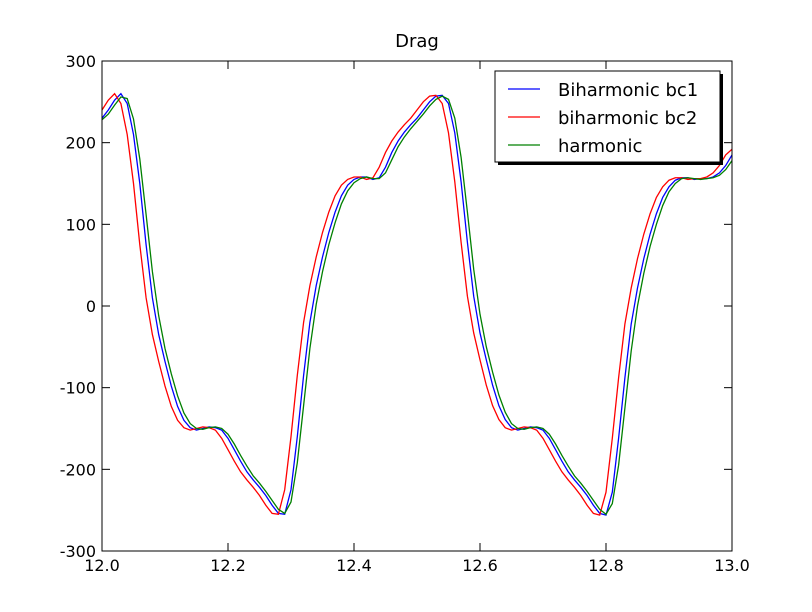  What do you see at coordinates (80, 61) in the screenshot?
I see `y-tick-label: 300` at bounding box center [80, 61].